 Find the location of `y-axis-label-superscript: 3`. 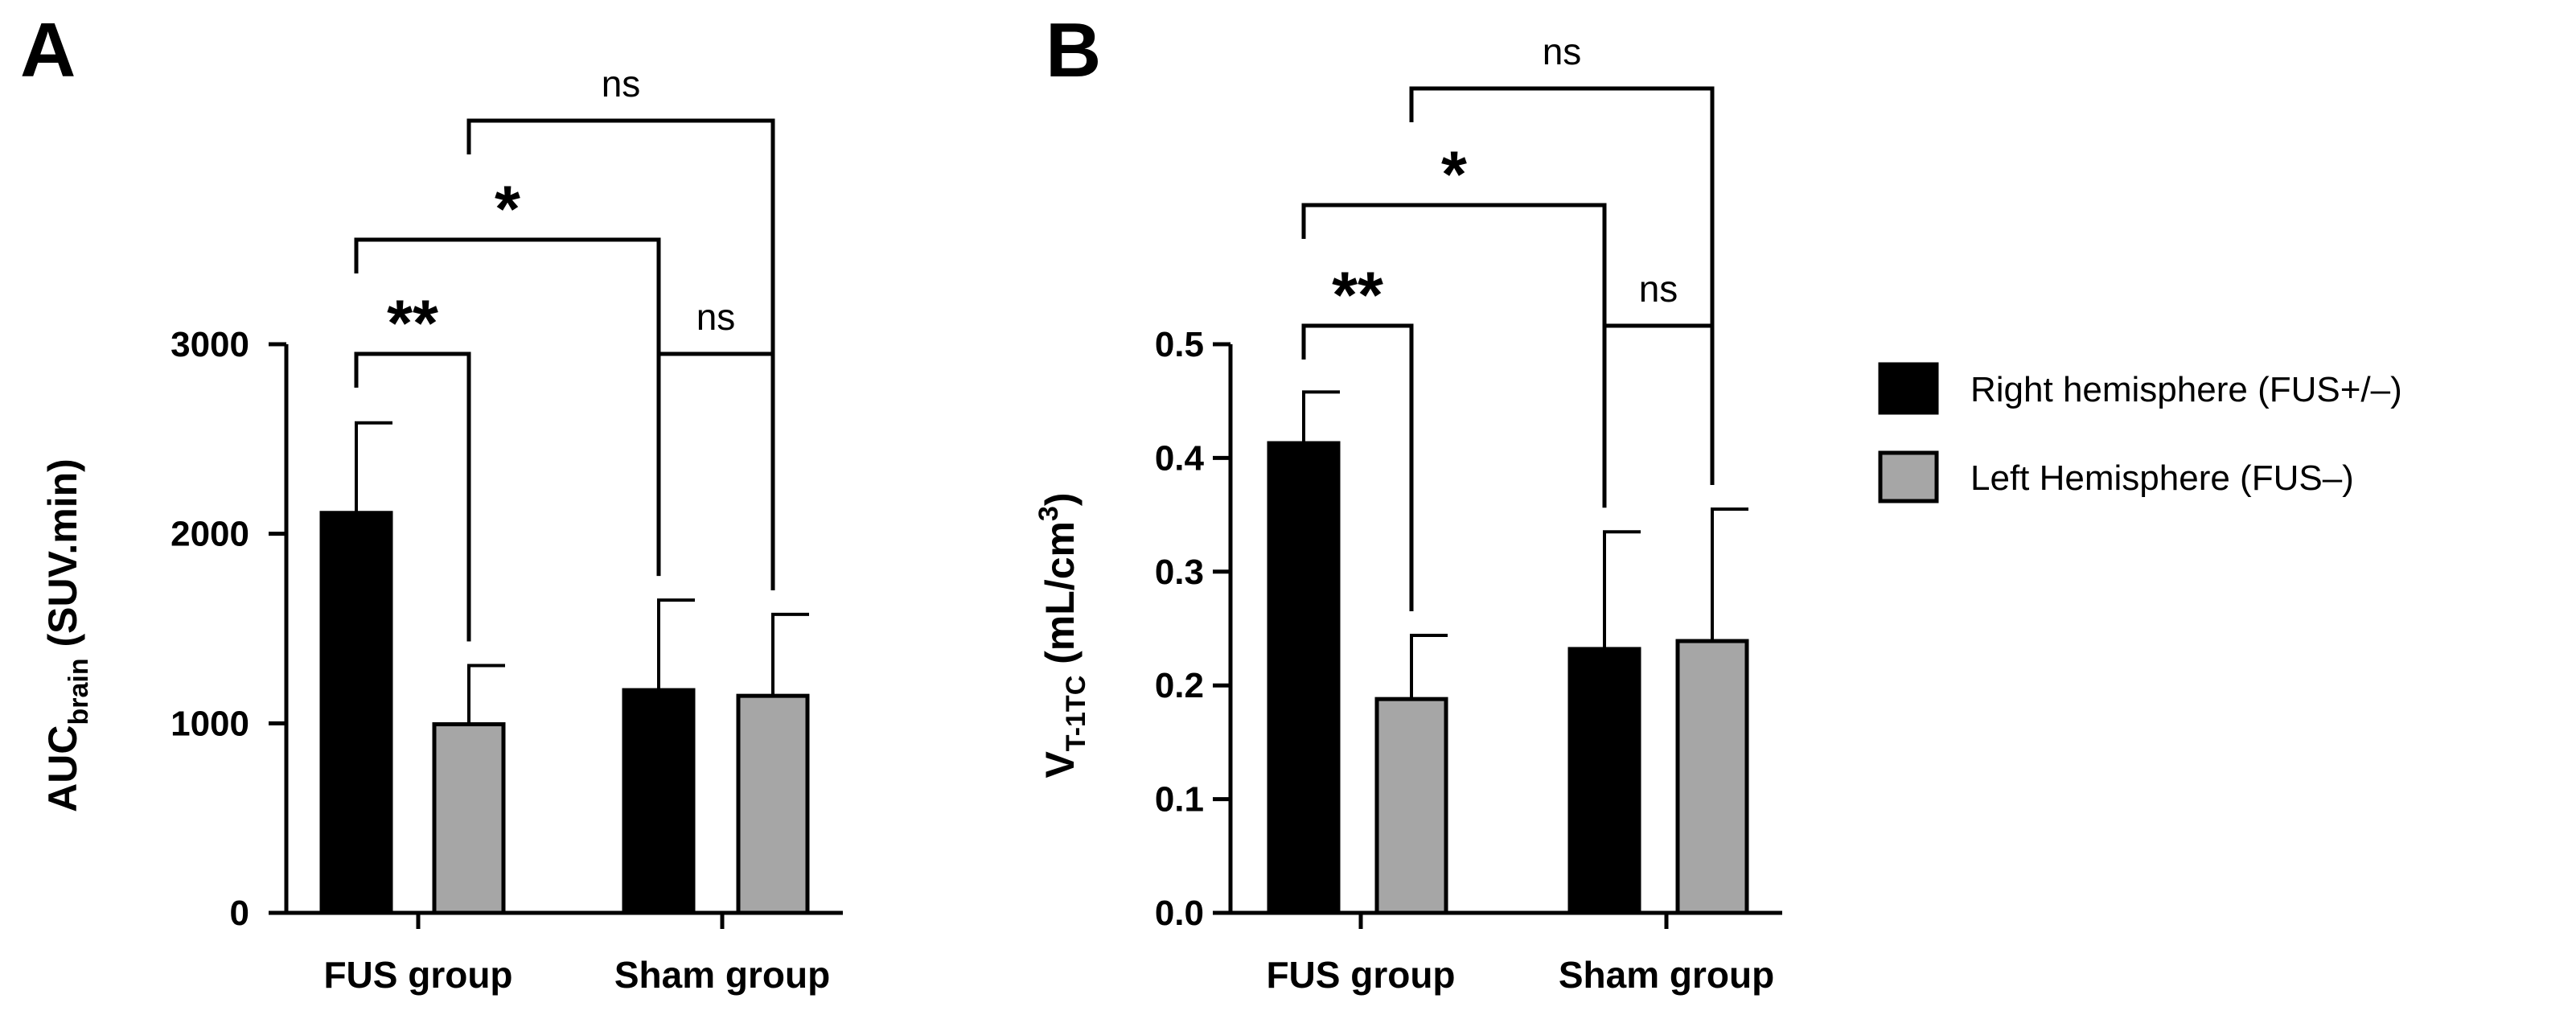

y-axis-label-superscript: 3 is located at coordinates (1048, 513).